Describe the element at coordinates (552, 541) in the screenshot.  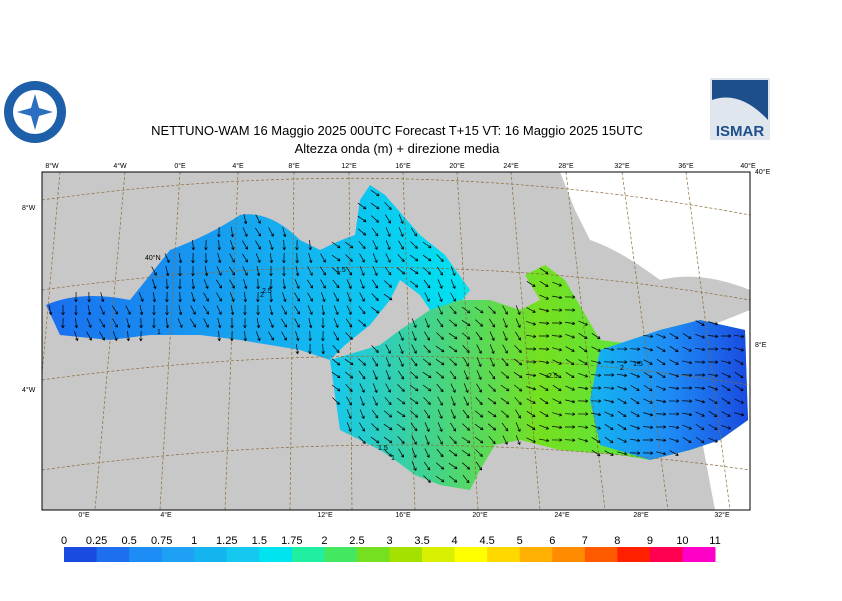
I see `colorbar-label: 6` at that location.